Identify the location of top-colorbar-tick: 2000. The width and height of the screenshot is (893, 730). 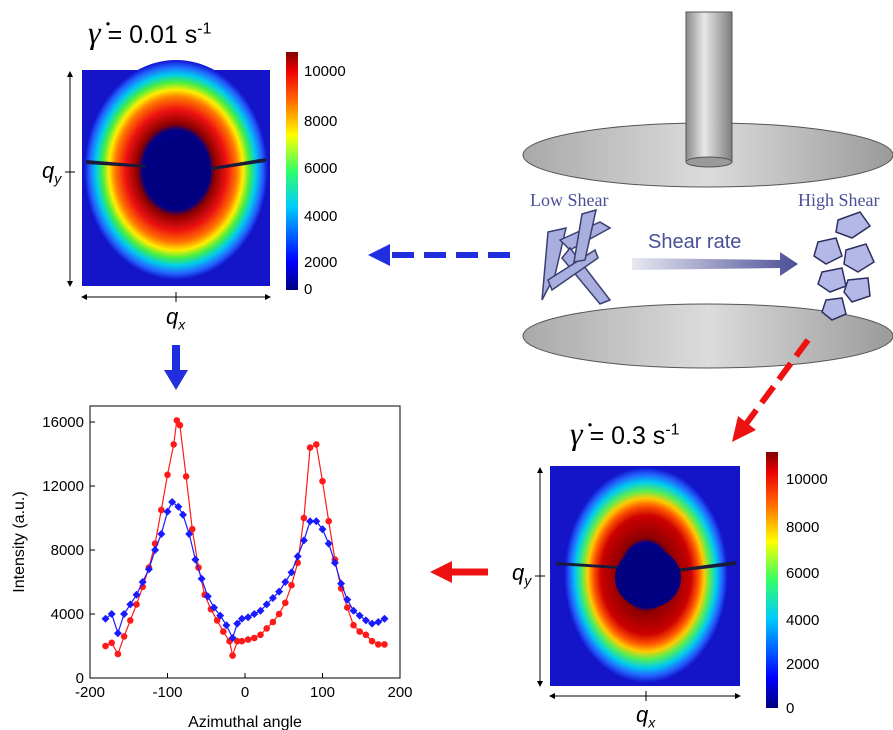
(321, 262).